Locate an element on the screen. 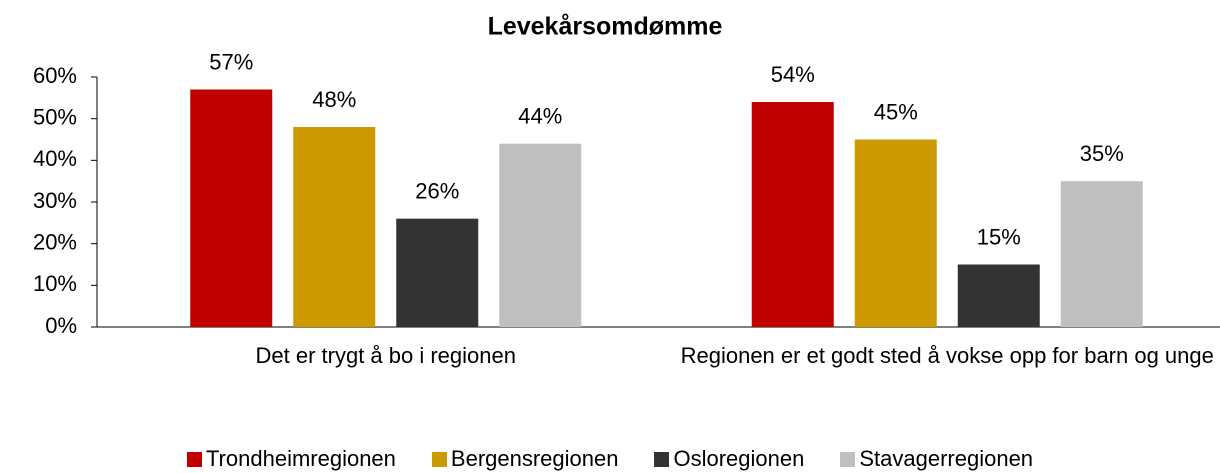 This screenshot has height=473, width=1220. y-tick-label: 50% is located at coordinates (55, 116).